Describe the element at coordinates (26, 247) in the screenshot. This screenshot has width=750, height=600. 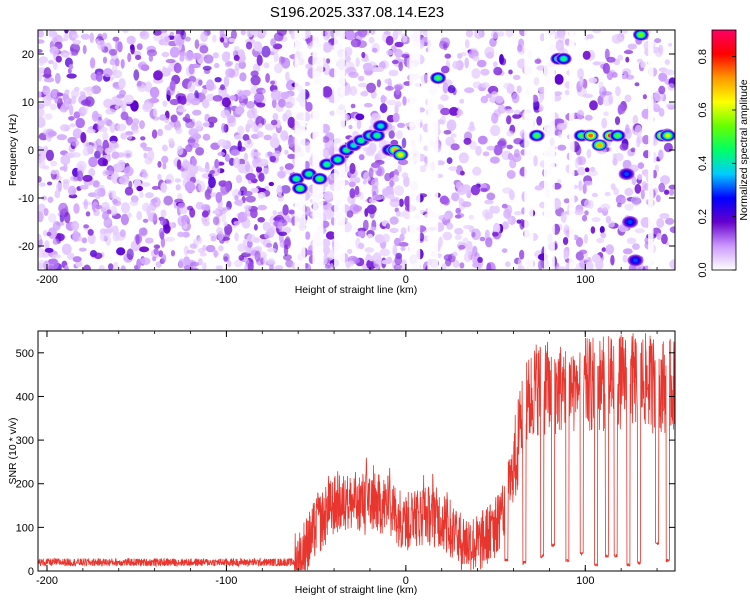
I see `spectrogram-y-tick-label: -20` at that location.